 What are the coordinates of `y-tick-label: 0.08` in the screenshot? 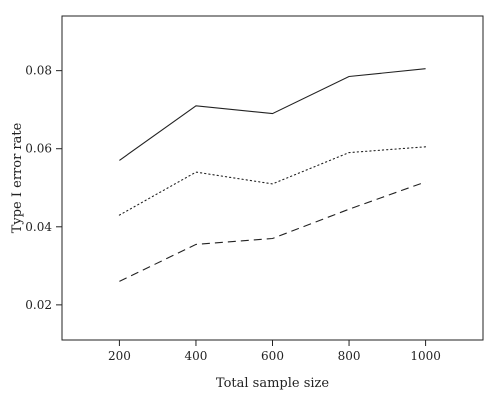 It's located at (38, 71).